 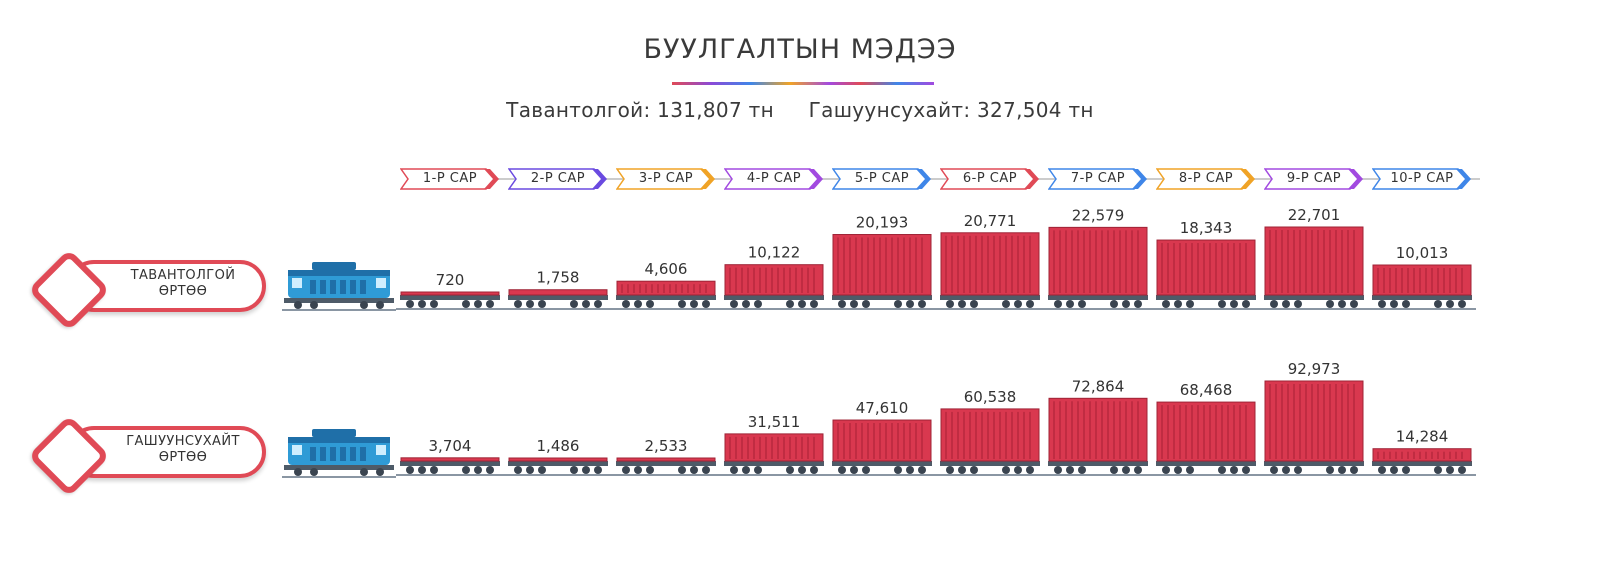 What do you see at coordinates (882, 223) in the screenshot?
I see `value-label: 20,193` at bounding box center [882, 223].